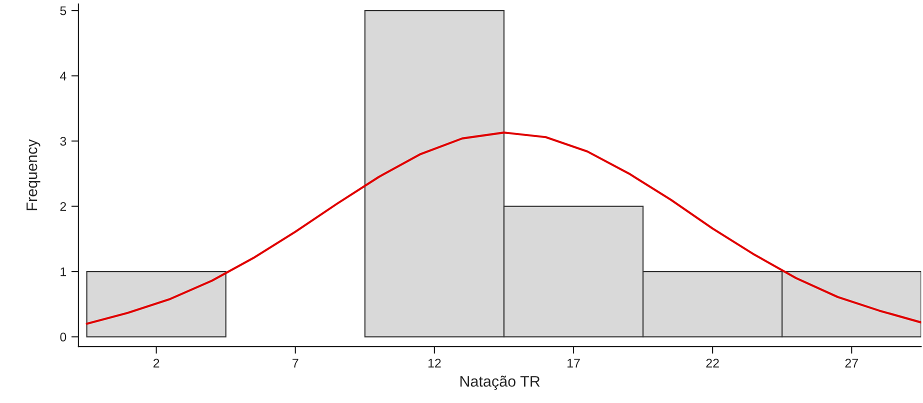  I want to click on x-tick-label: 7, so click(295, 363).